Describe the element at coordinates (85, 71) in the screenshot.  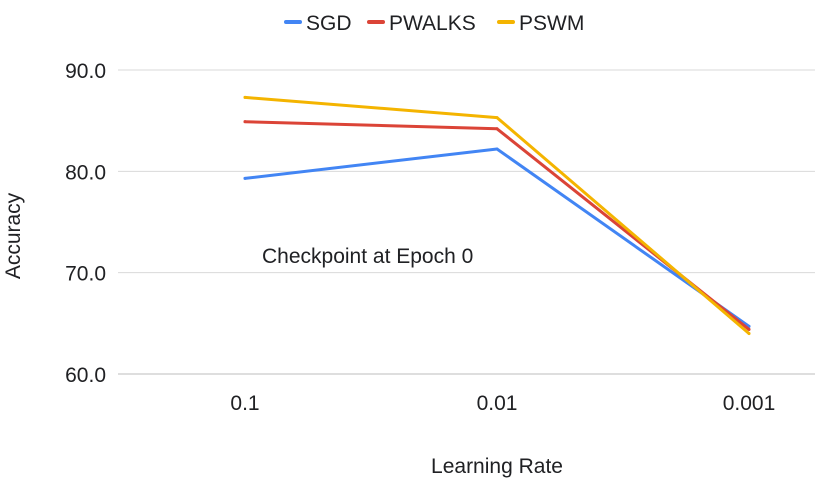
I see `y-tick-label: 90.0` at that location.